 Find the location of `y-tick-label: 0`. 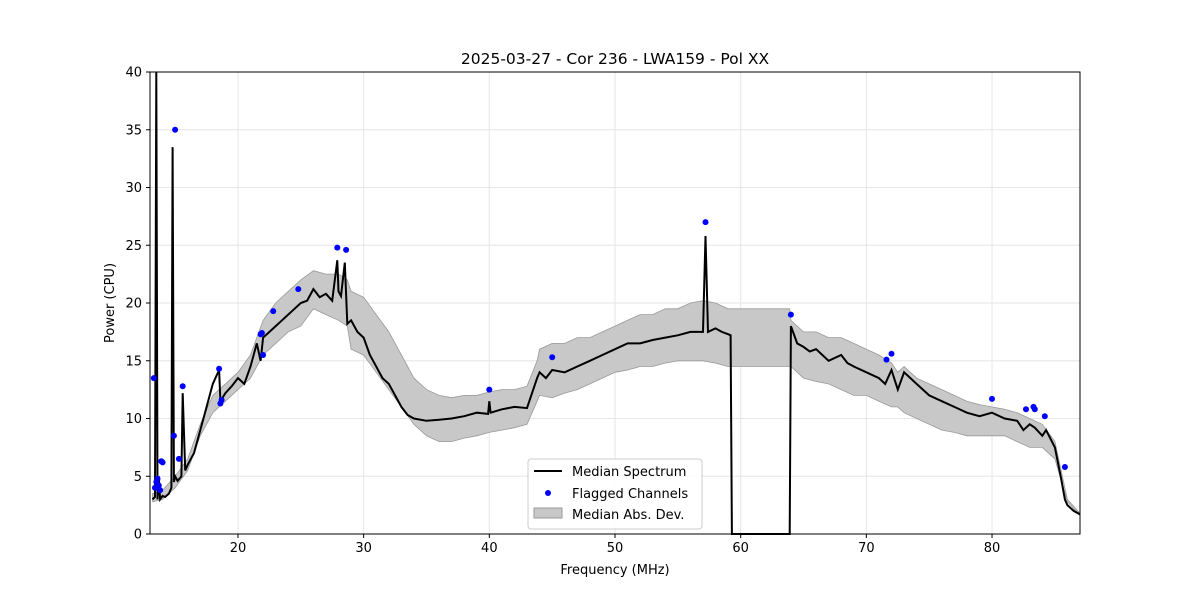

y-tick-label: 0 is located at coordinates (138, 535).